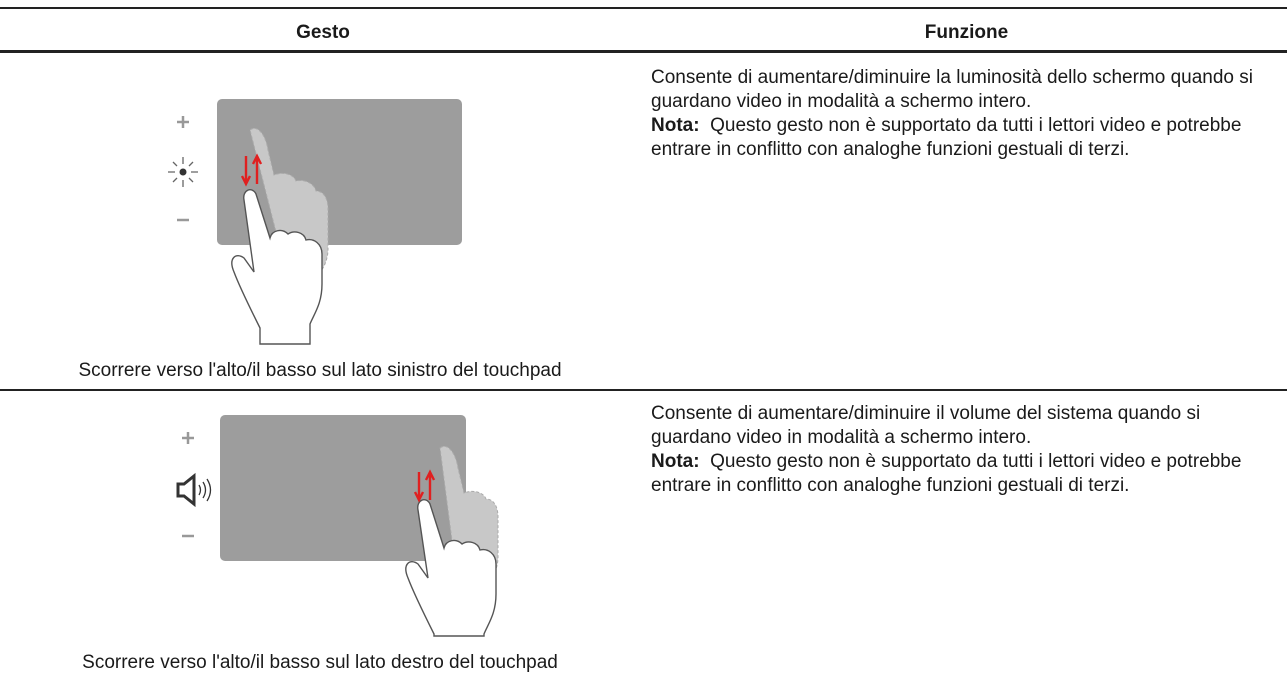 Image resolution: width=1287 pixels, height=682 pixels. I want to click on header-cell: Funzione, so click(966, 32).